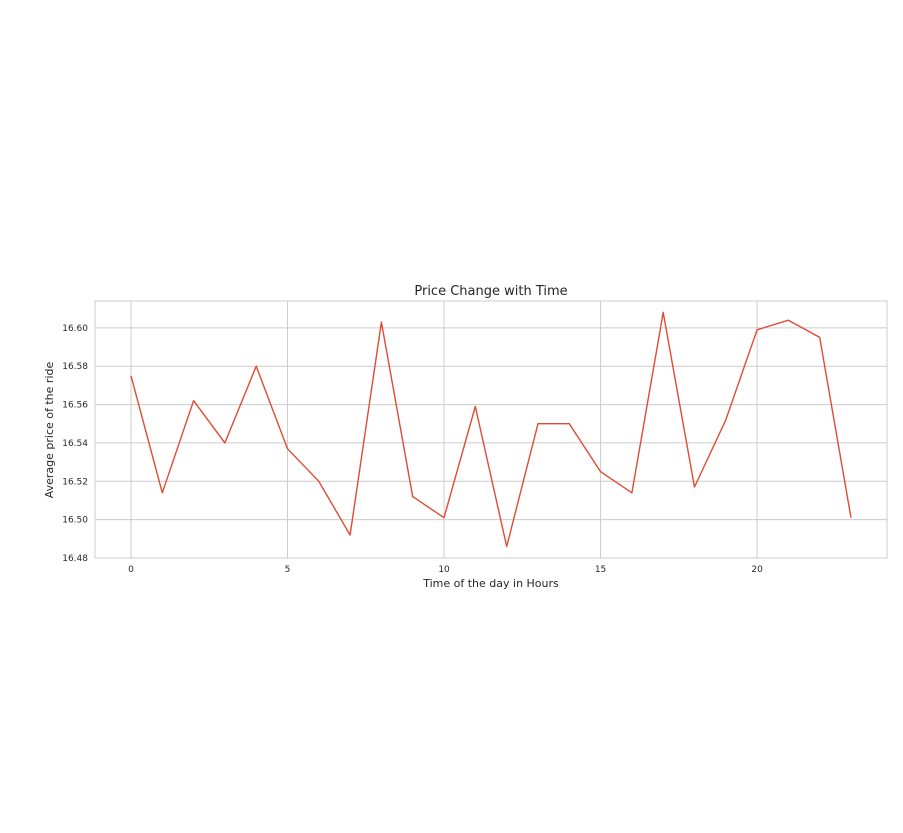 The width and height of the screenshot is (903, 833). I want to click on y-tick-label: 16.58, so click(75, 367).